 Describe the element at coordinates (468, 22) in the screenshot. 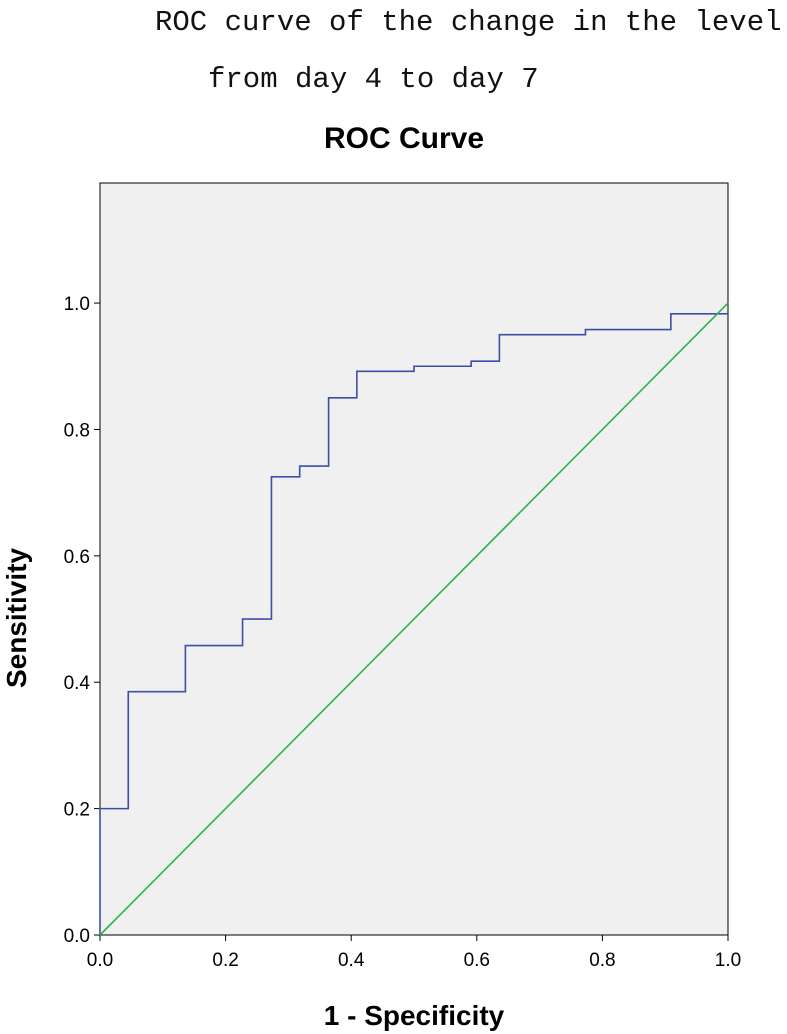

I see `caption-line: ROC curve of the change in the level` at that location.